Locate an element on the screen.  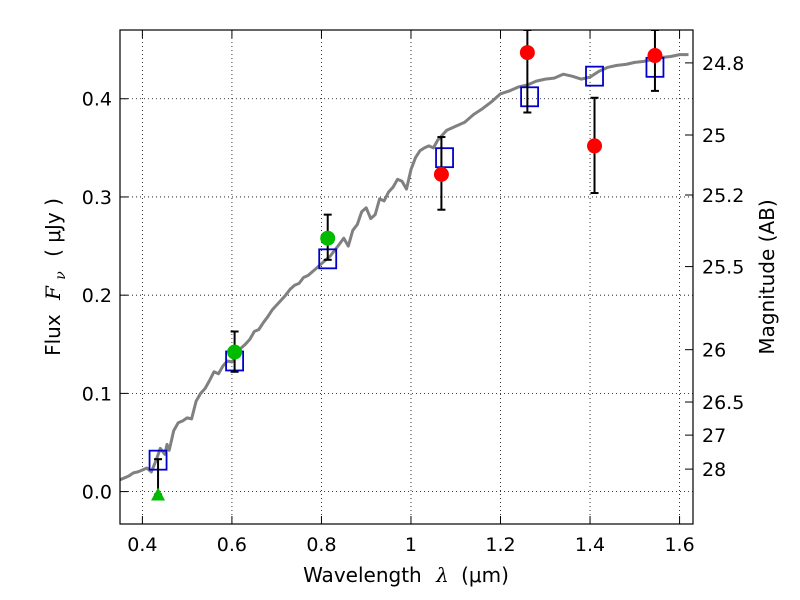
y2-tick-label-0: 24.8 is located at coordinates (723, 64).